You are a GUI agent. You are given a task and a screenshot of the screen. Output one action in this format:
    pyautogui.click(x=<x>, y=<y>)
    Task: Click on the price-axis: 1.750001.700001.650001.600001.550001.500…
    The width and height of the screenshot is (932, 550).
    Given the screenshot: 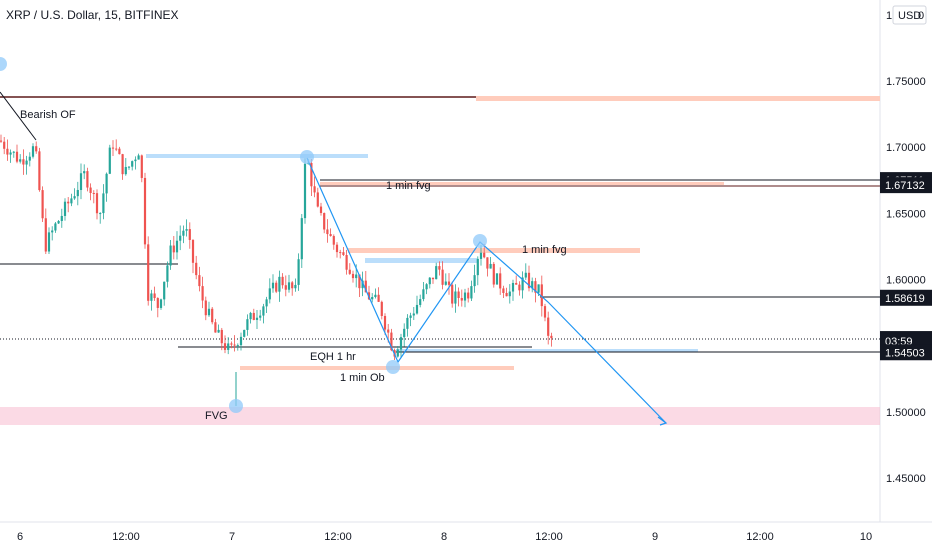 What is the action you would take?
    pyautogui.click(x=906, y=280)
    